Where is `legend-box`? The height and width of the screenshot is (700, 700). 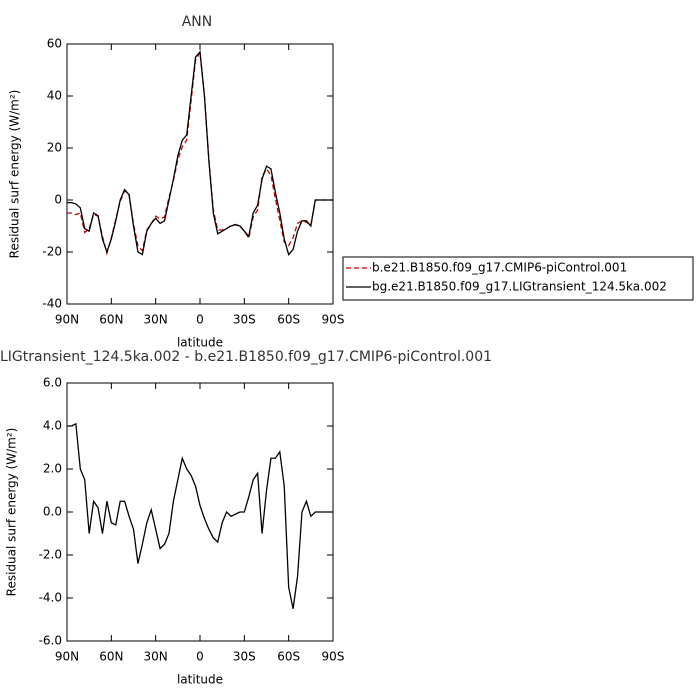
legend-box is located at coordinates (518, 278).